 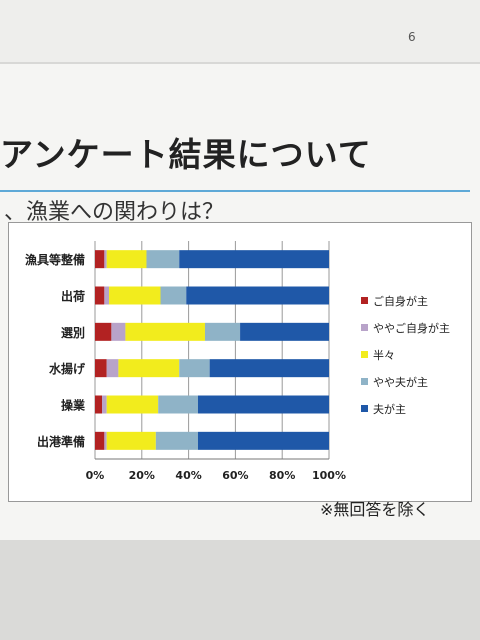 What do you see at coordinates (95, 475) in the screenshot?
I see `x-tick-label: 0%` at bounding box center [95, 475].